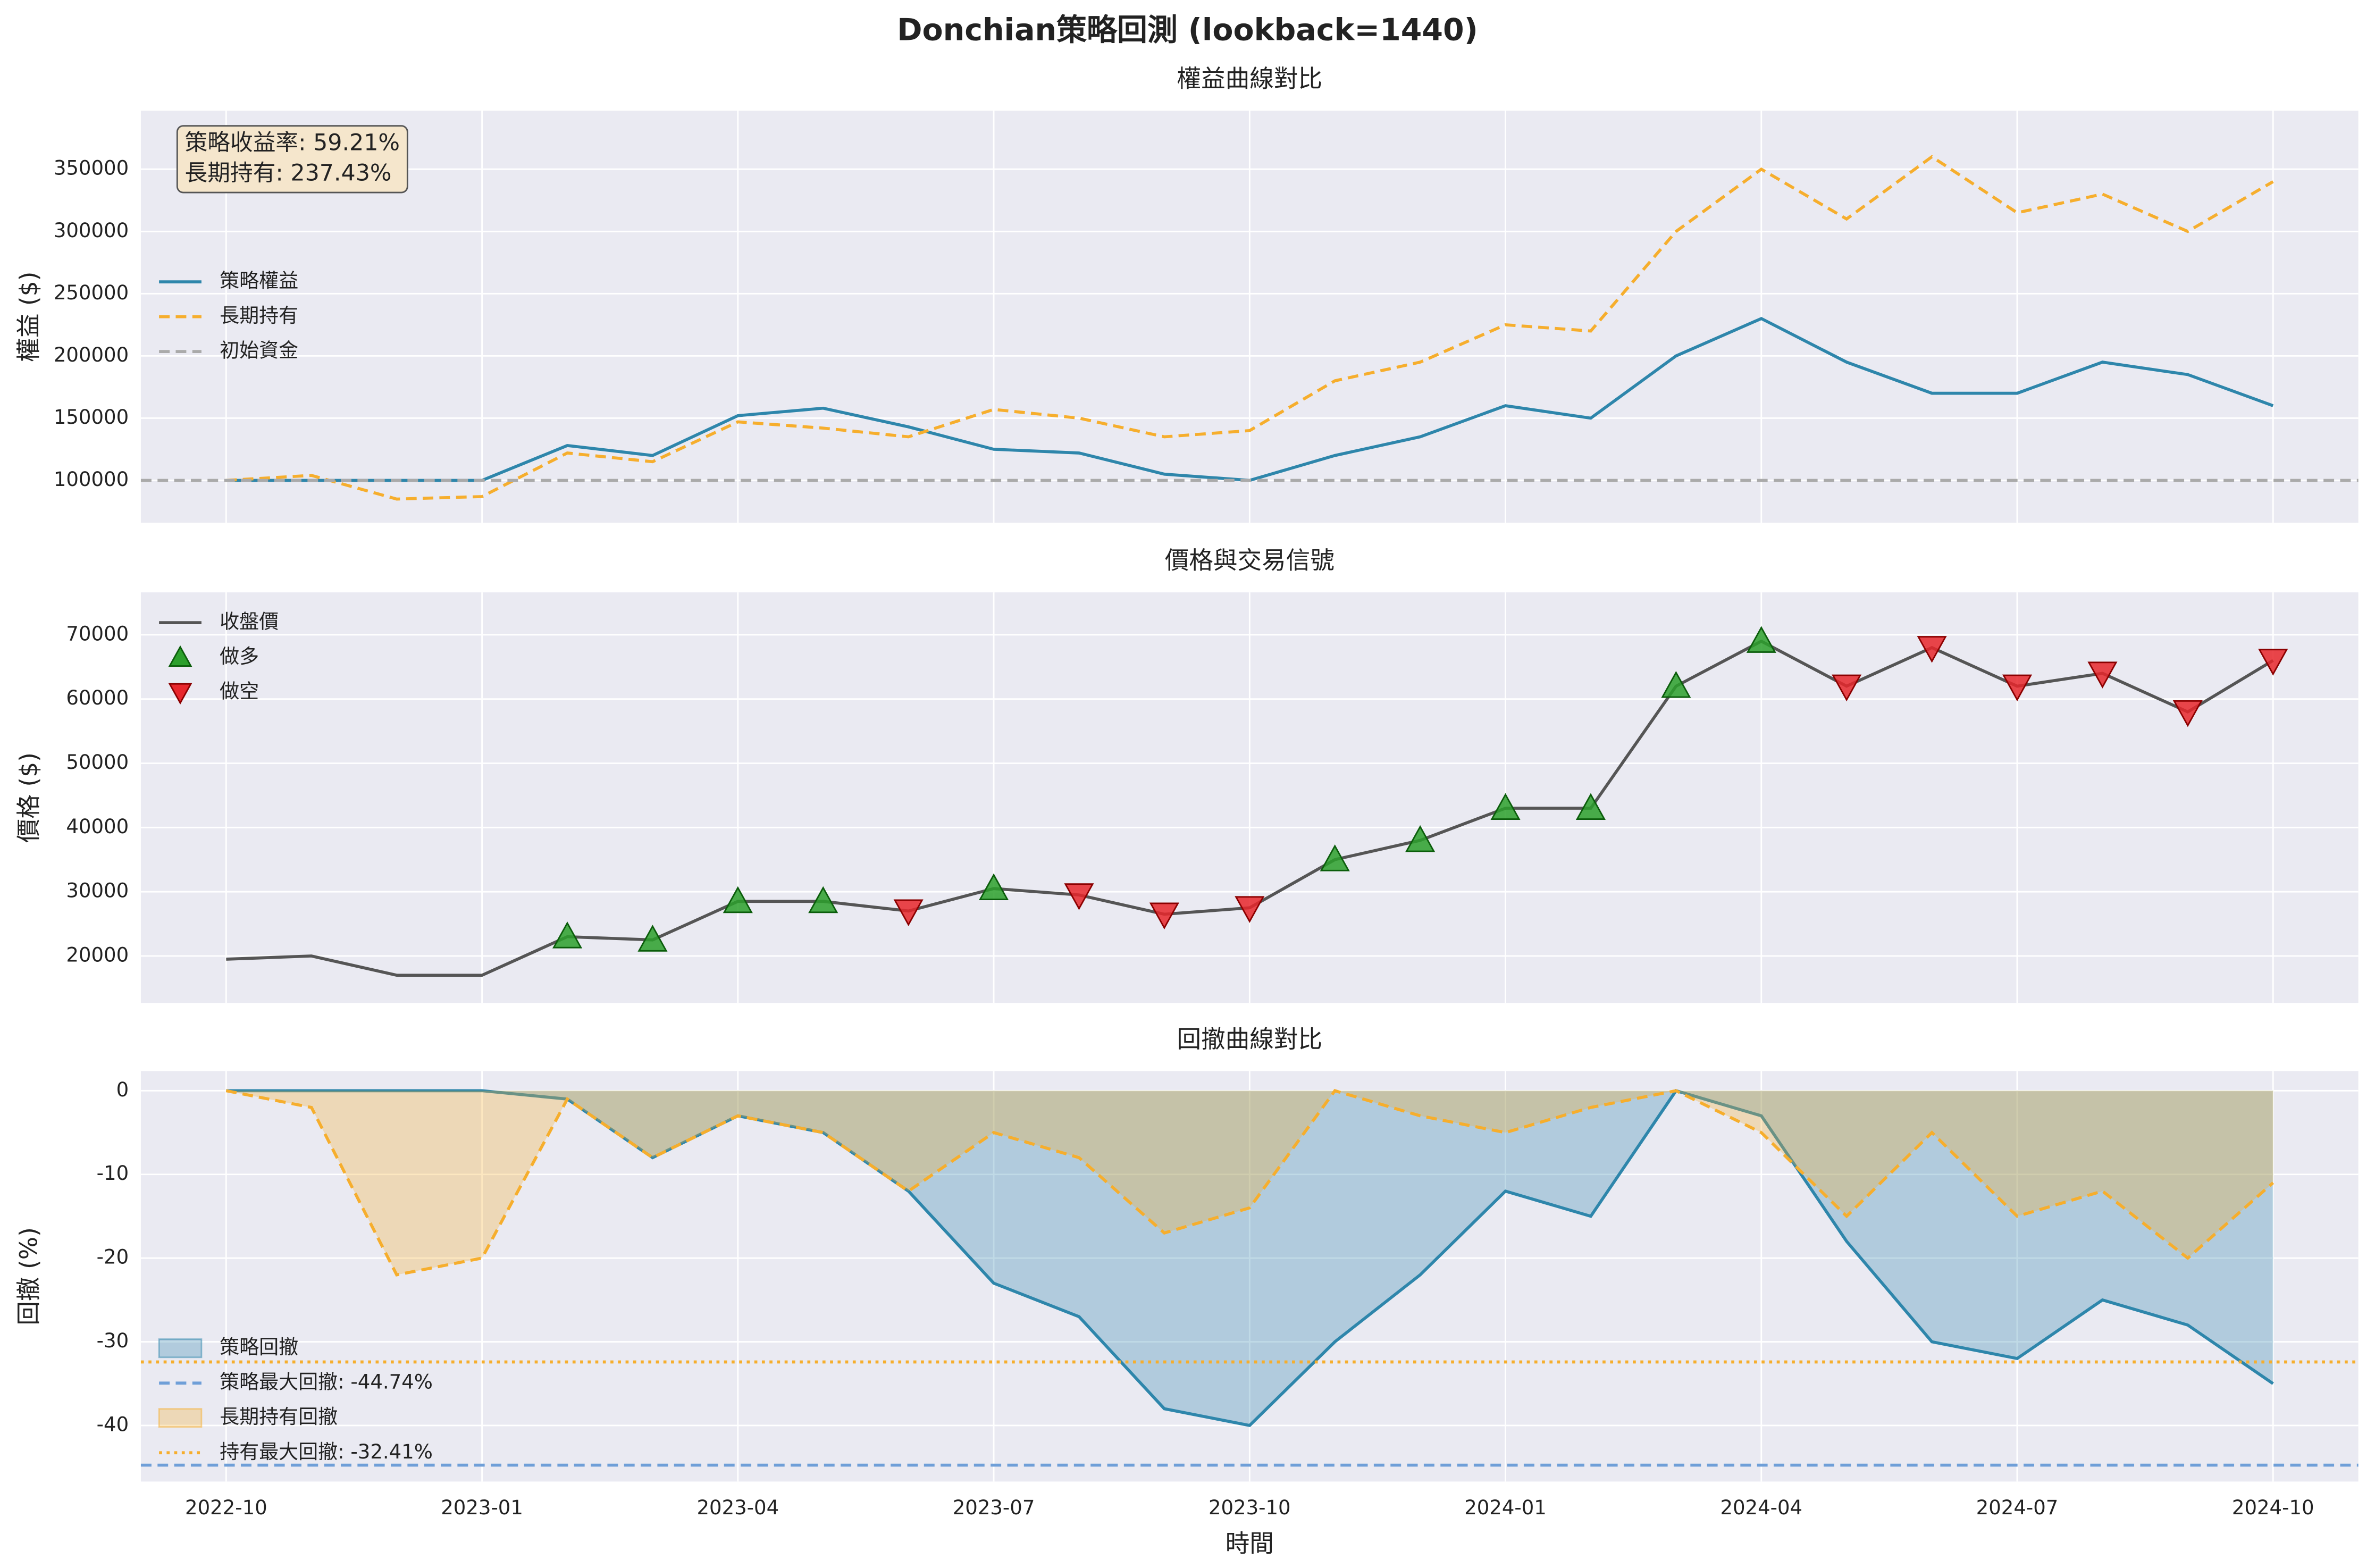 The height and width of the screenshot is (1568, 2375). I want to click on x-tick-label: 2024-10, so click(2273, 1508).